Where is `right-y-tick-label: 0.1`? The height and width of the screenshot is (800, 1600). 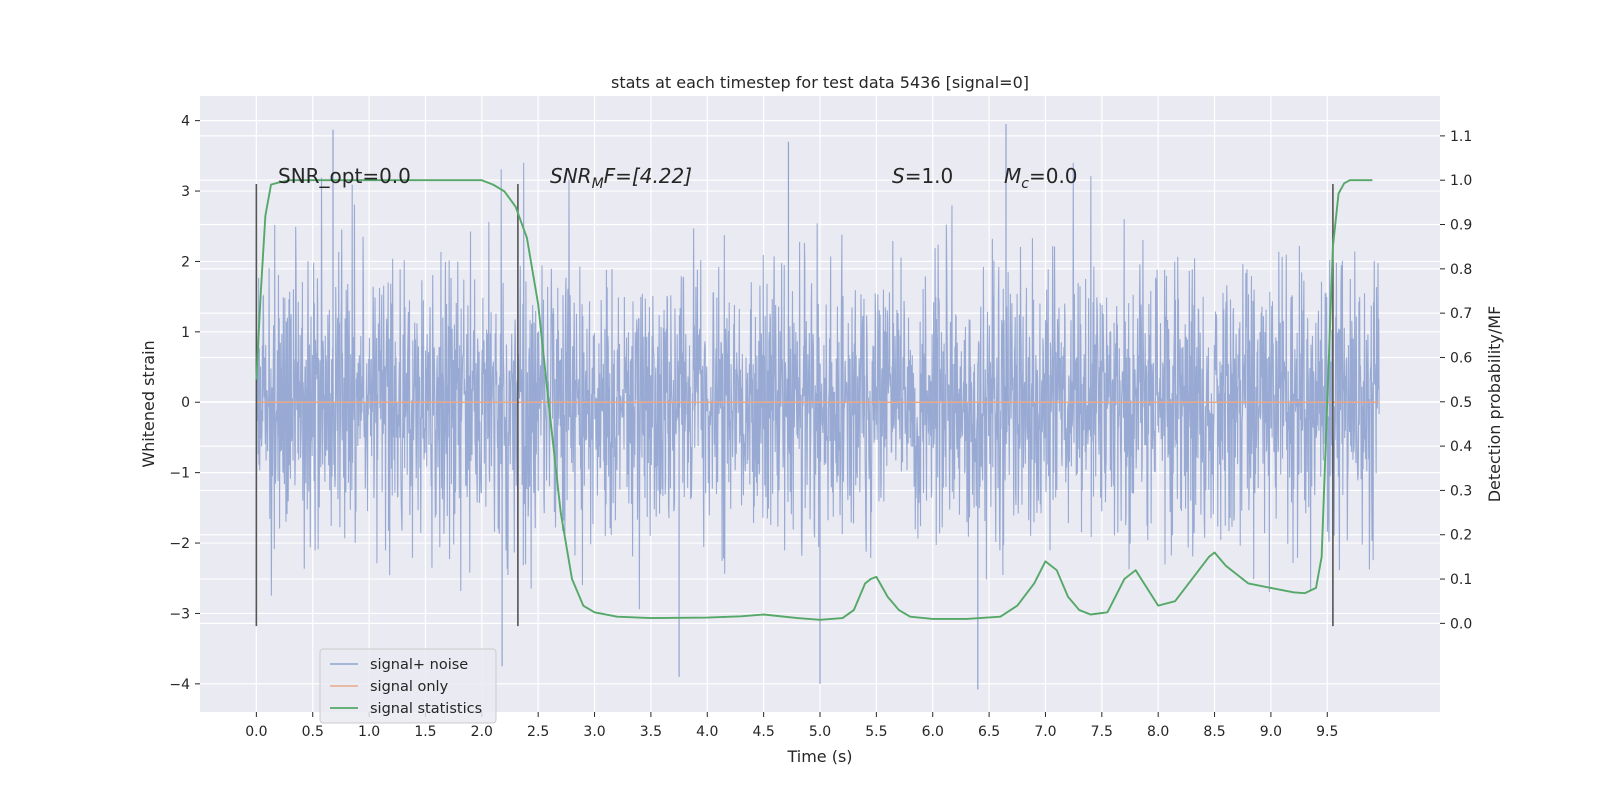
right-y-tick-label: 0.1 is located at coordinates (1461, 580).